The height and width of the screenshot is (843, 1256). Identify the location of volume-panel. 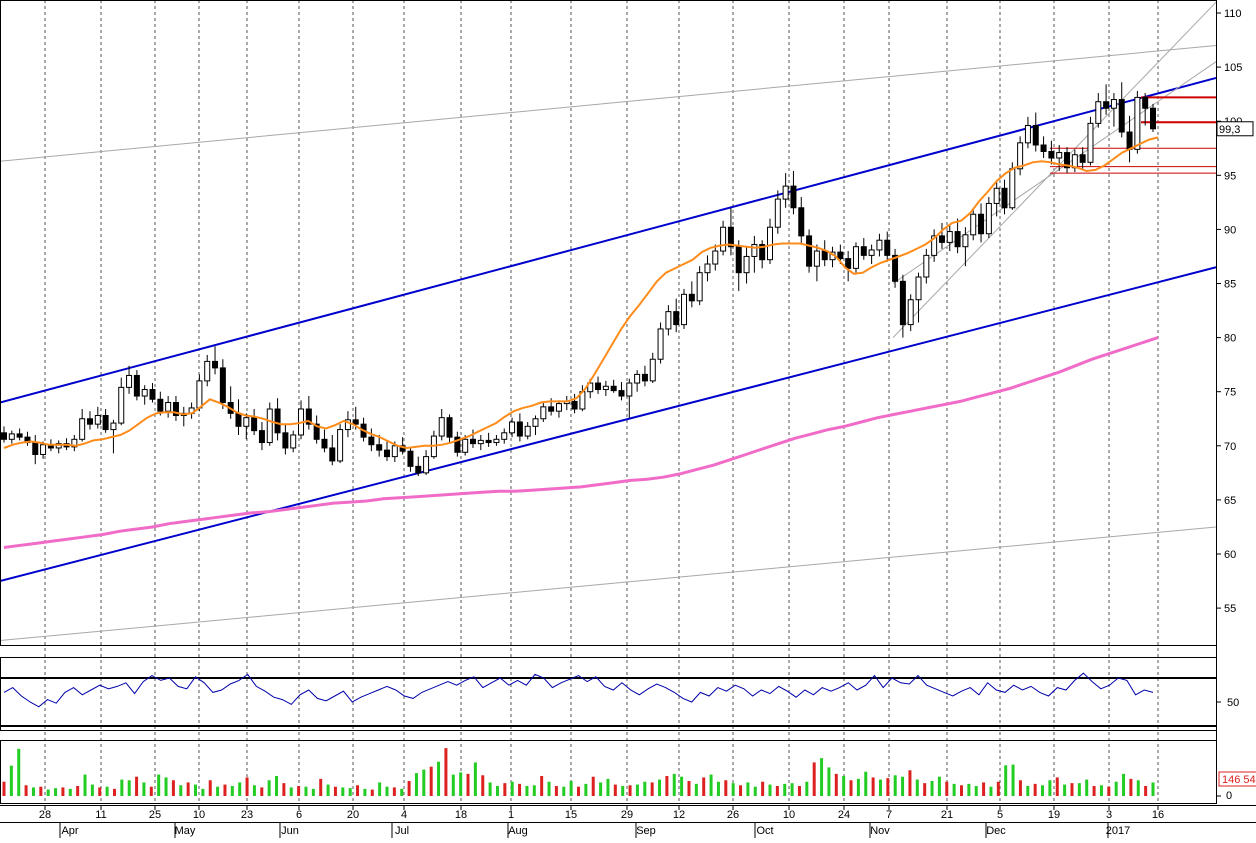
(578, 772).